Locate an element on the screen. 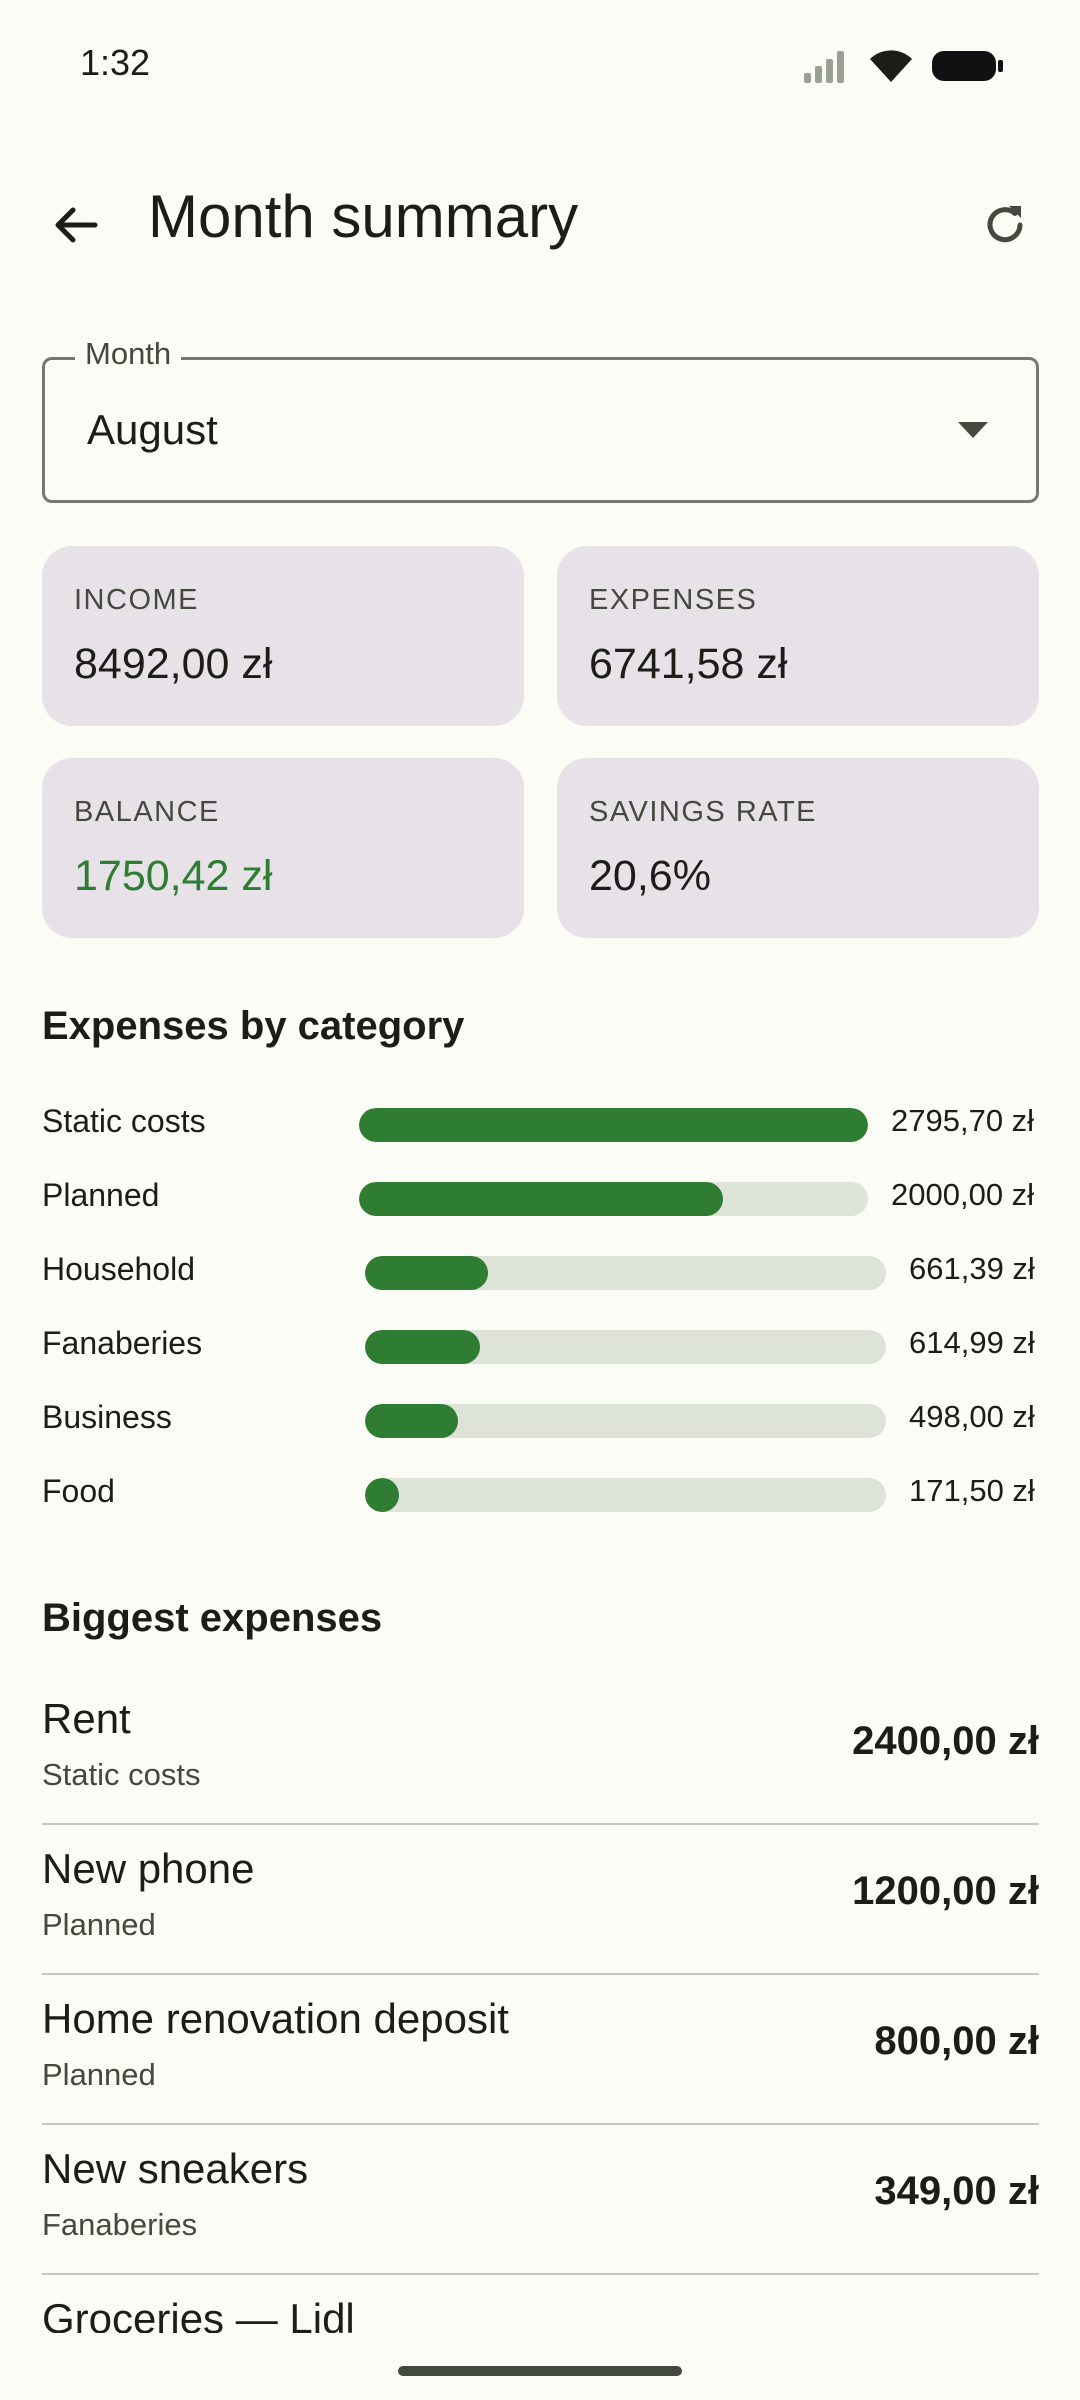  category-row: Household 661,39 zł is located at coordinates (540, 1270).